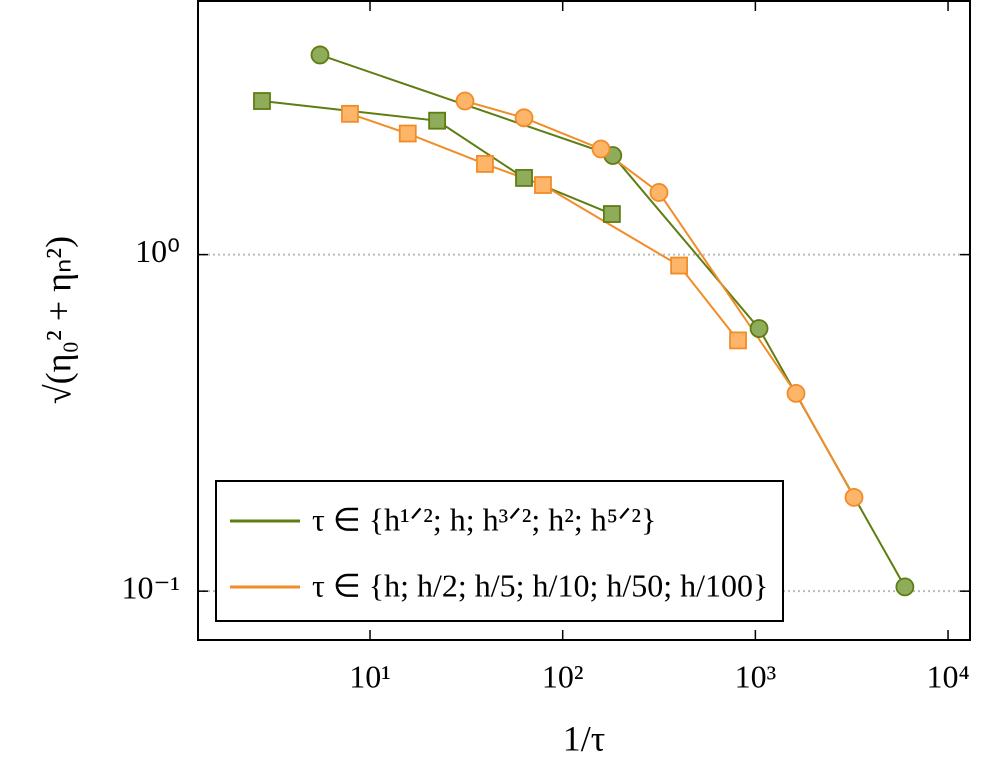 The height and width of the screenshot is (775, 996). What do you see at coordinates (370, 676) in the screenshot?
I see `x-tick-label: 10¹` at bounding box center [370, 676].